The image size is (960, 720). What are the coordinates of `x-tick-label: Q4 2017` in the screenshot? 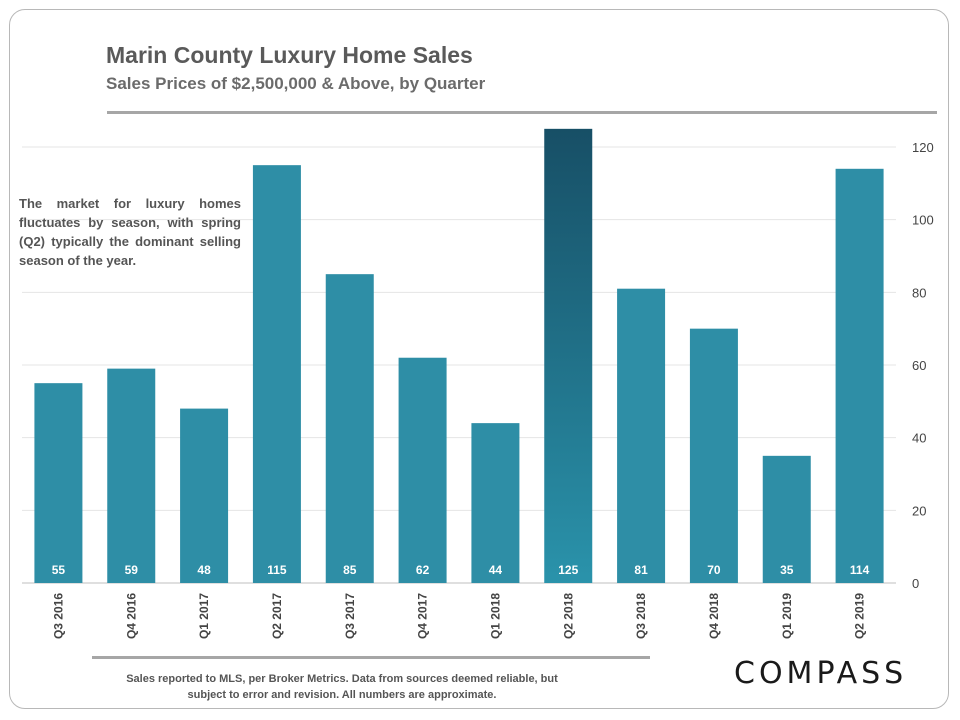 It's located at (423, 616).